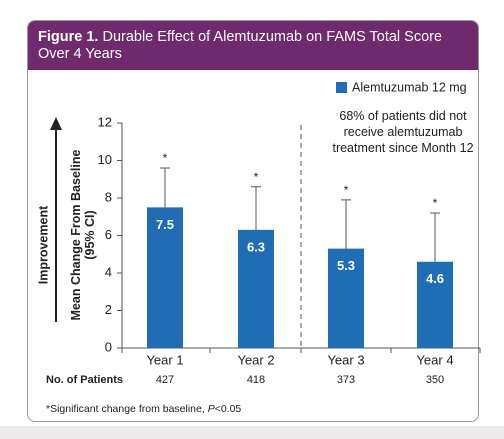 The width and height of the screenshot is (504, 439). I want to click on patients-count: 427, so click(165, 380).